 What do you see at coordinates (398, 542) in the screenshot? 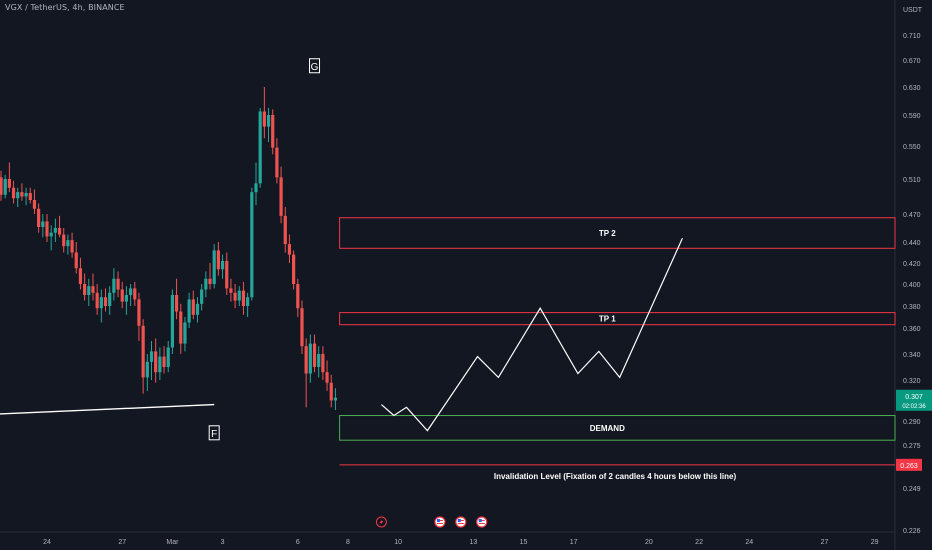
I see `x-tick-label: 10` at bounding box center [398, 542].